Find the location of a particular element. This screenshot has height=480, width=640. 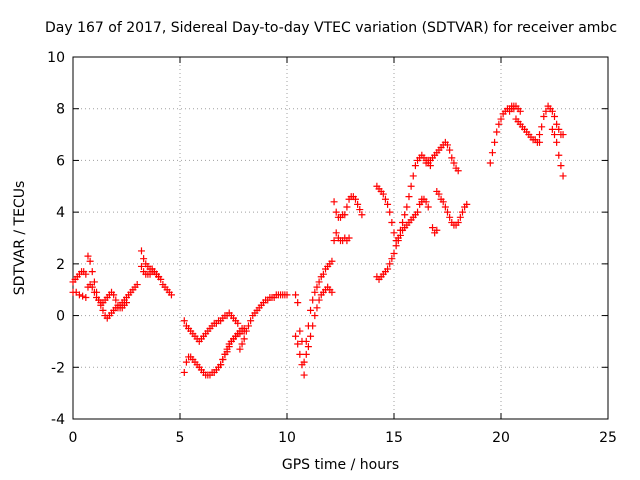

y-tick-label: 6 is located at coordinates (60, 161).